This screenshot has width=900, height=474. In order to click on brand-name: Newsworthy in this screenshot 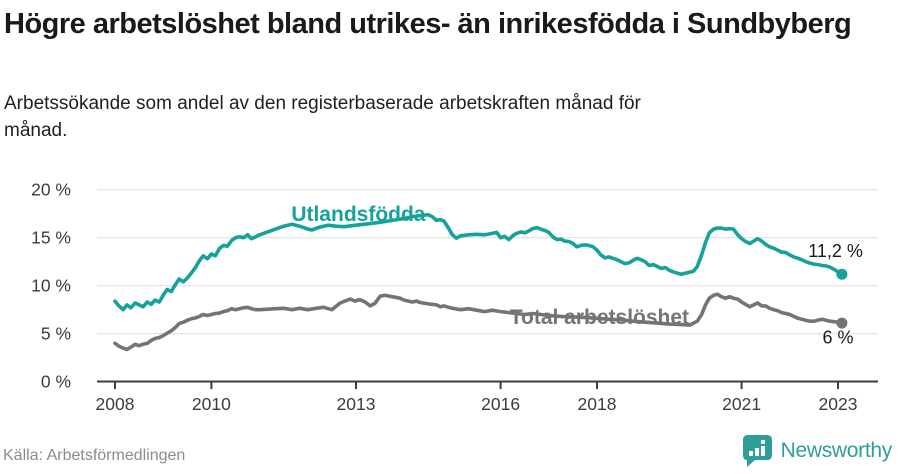, I will do `click(836, 450)`.